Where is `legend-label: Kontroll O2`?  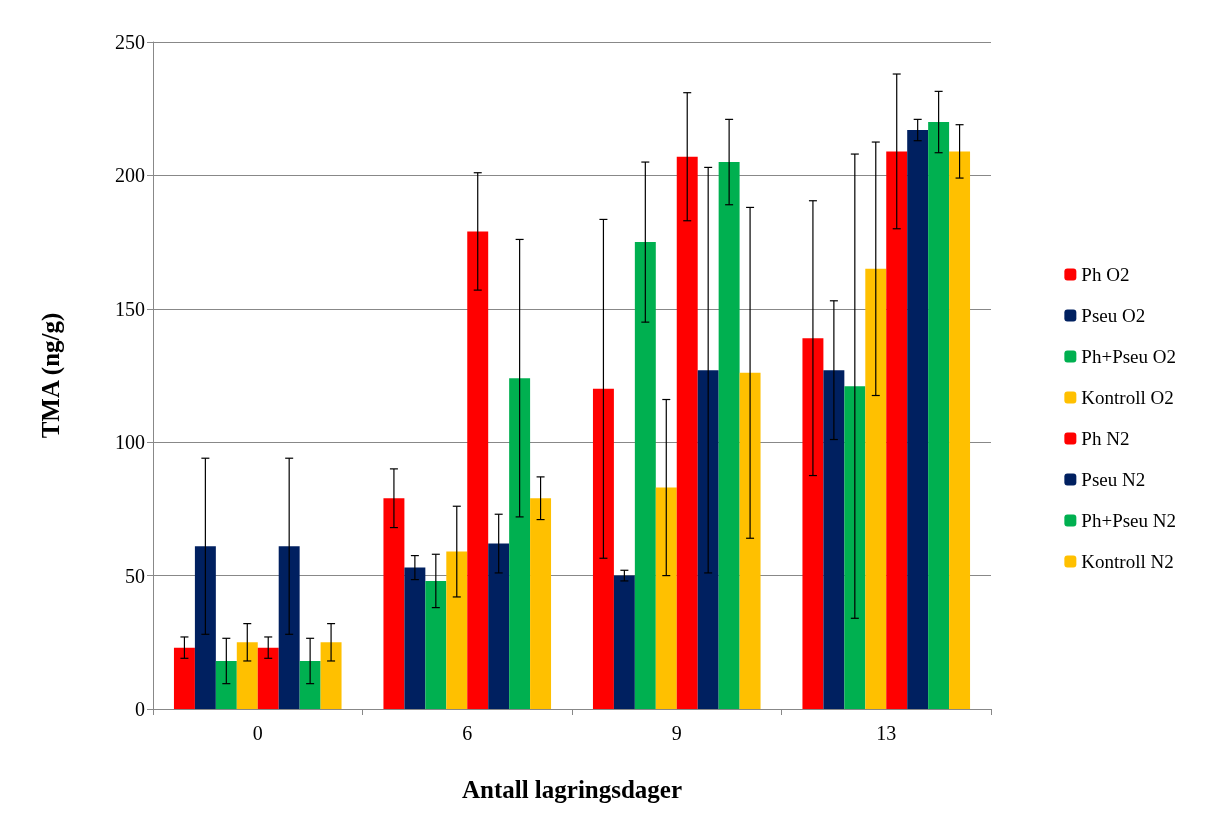
legend-label: Kontroll O2 is located at coordinates (1127, 397).